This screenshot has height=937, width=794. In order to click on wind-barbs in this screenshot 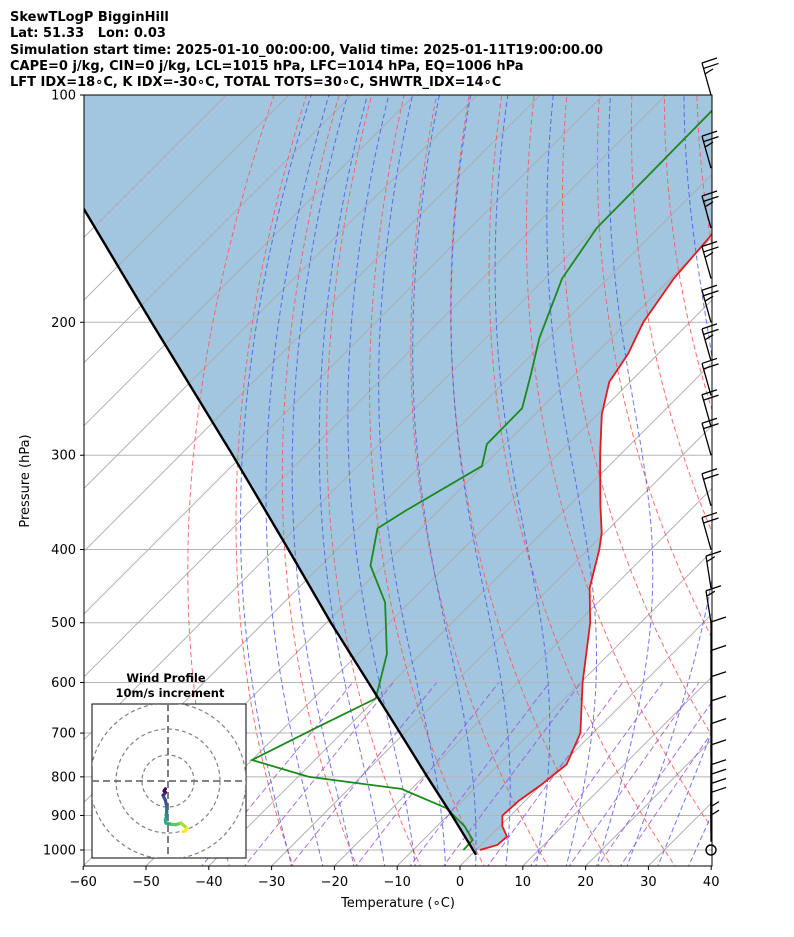, I will do `click(714, 456)`.